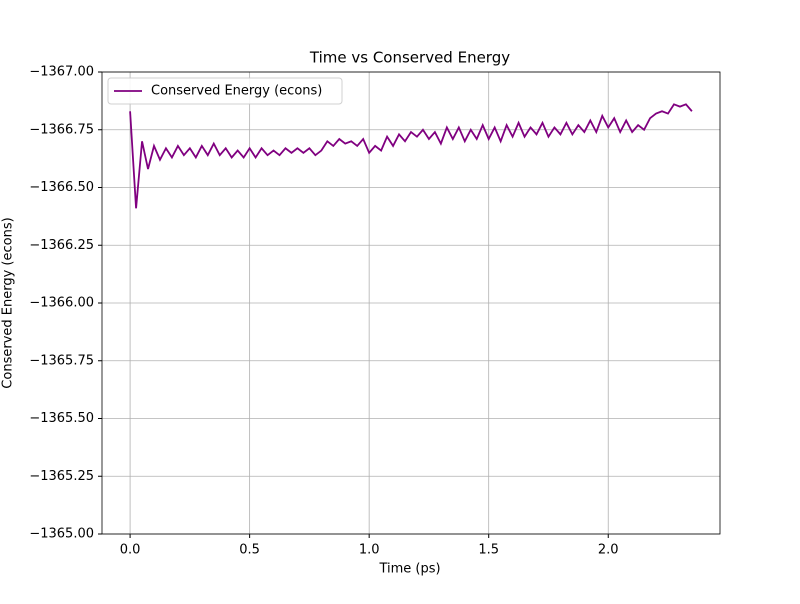 The width and height of the screenshot is (800, 604). What do you see at coordinates (236, 91) in the screenshot?
I see `legend-label: Conserved Energy (econs)` at bounding box center [236, 91].